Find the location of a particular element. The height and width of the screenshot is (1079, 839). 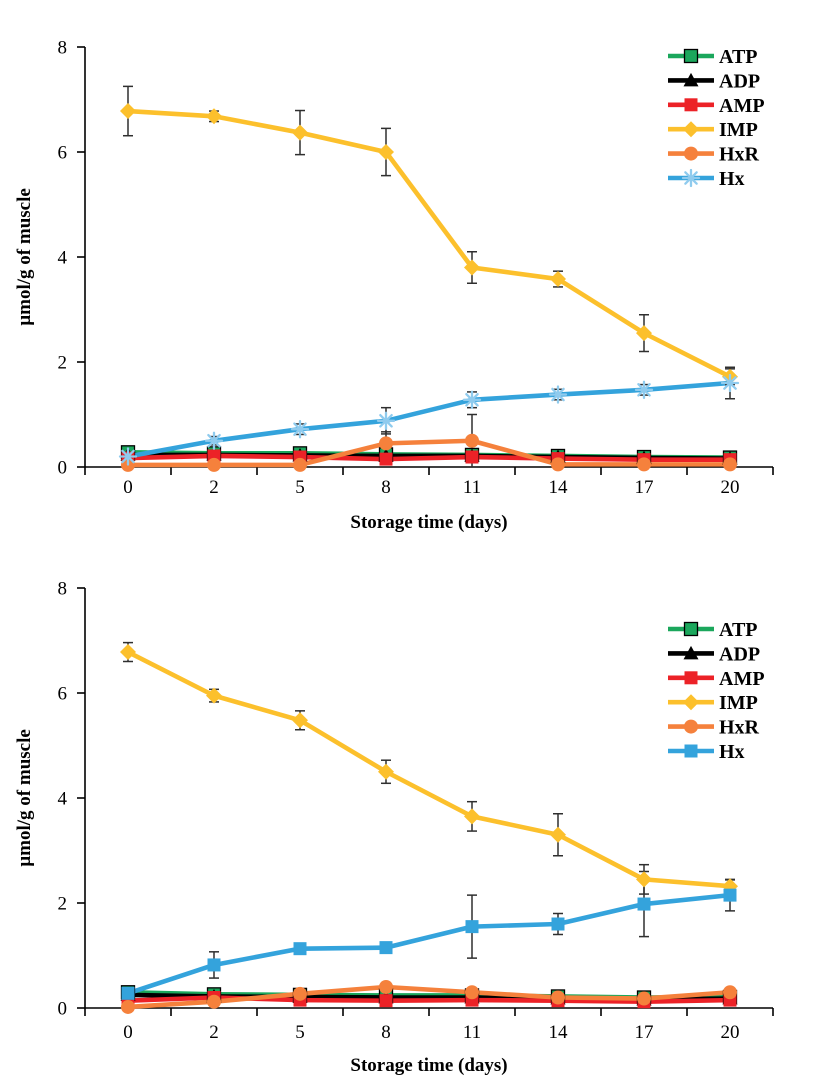

legend-marker-triangle-icon is located at coordinates (691, 79).